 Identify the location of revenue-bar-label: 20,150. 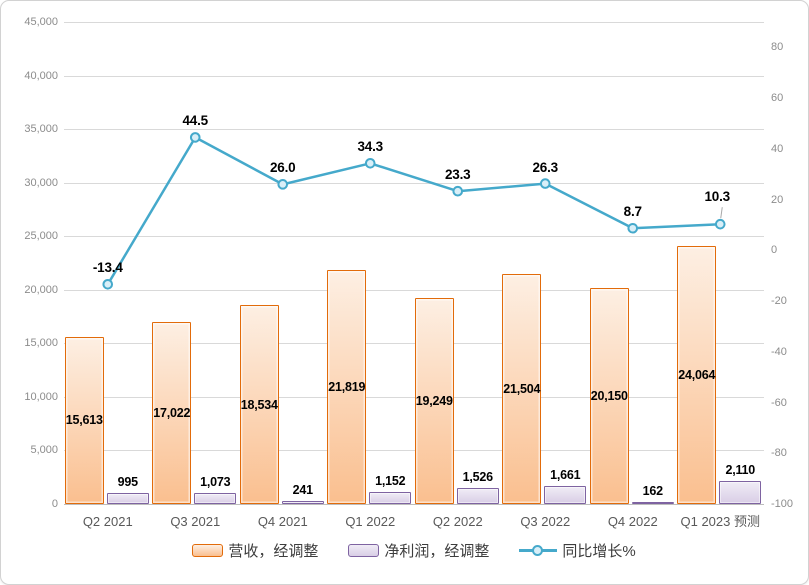
(609, 396).